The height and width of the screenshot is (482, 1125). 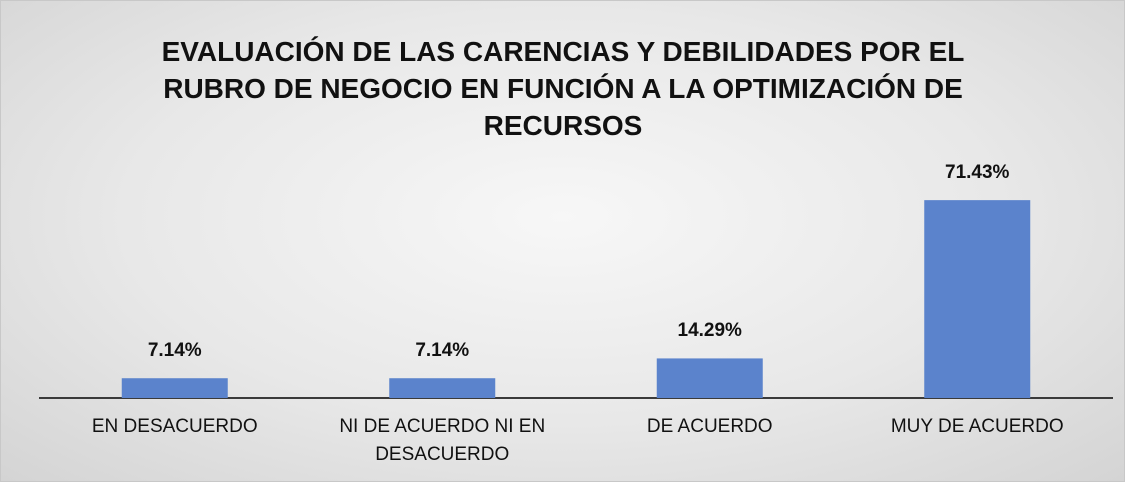 I want to click on x-tick-label: EN DESACUERDO, so click(x=174, y=426).